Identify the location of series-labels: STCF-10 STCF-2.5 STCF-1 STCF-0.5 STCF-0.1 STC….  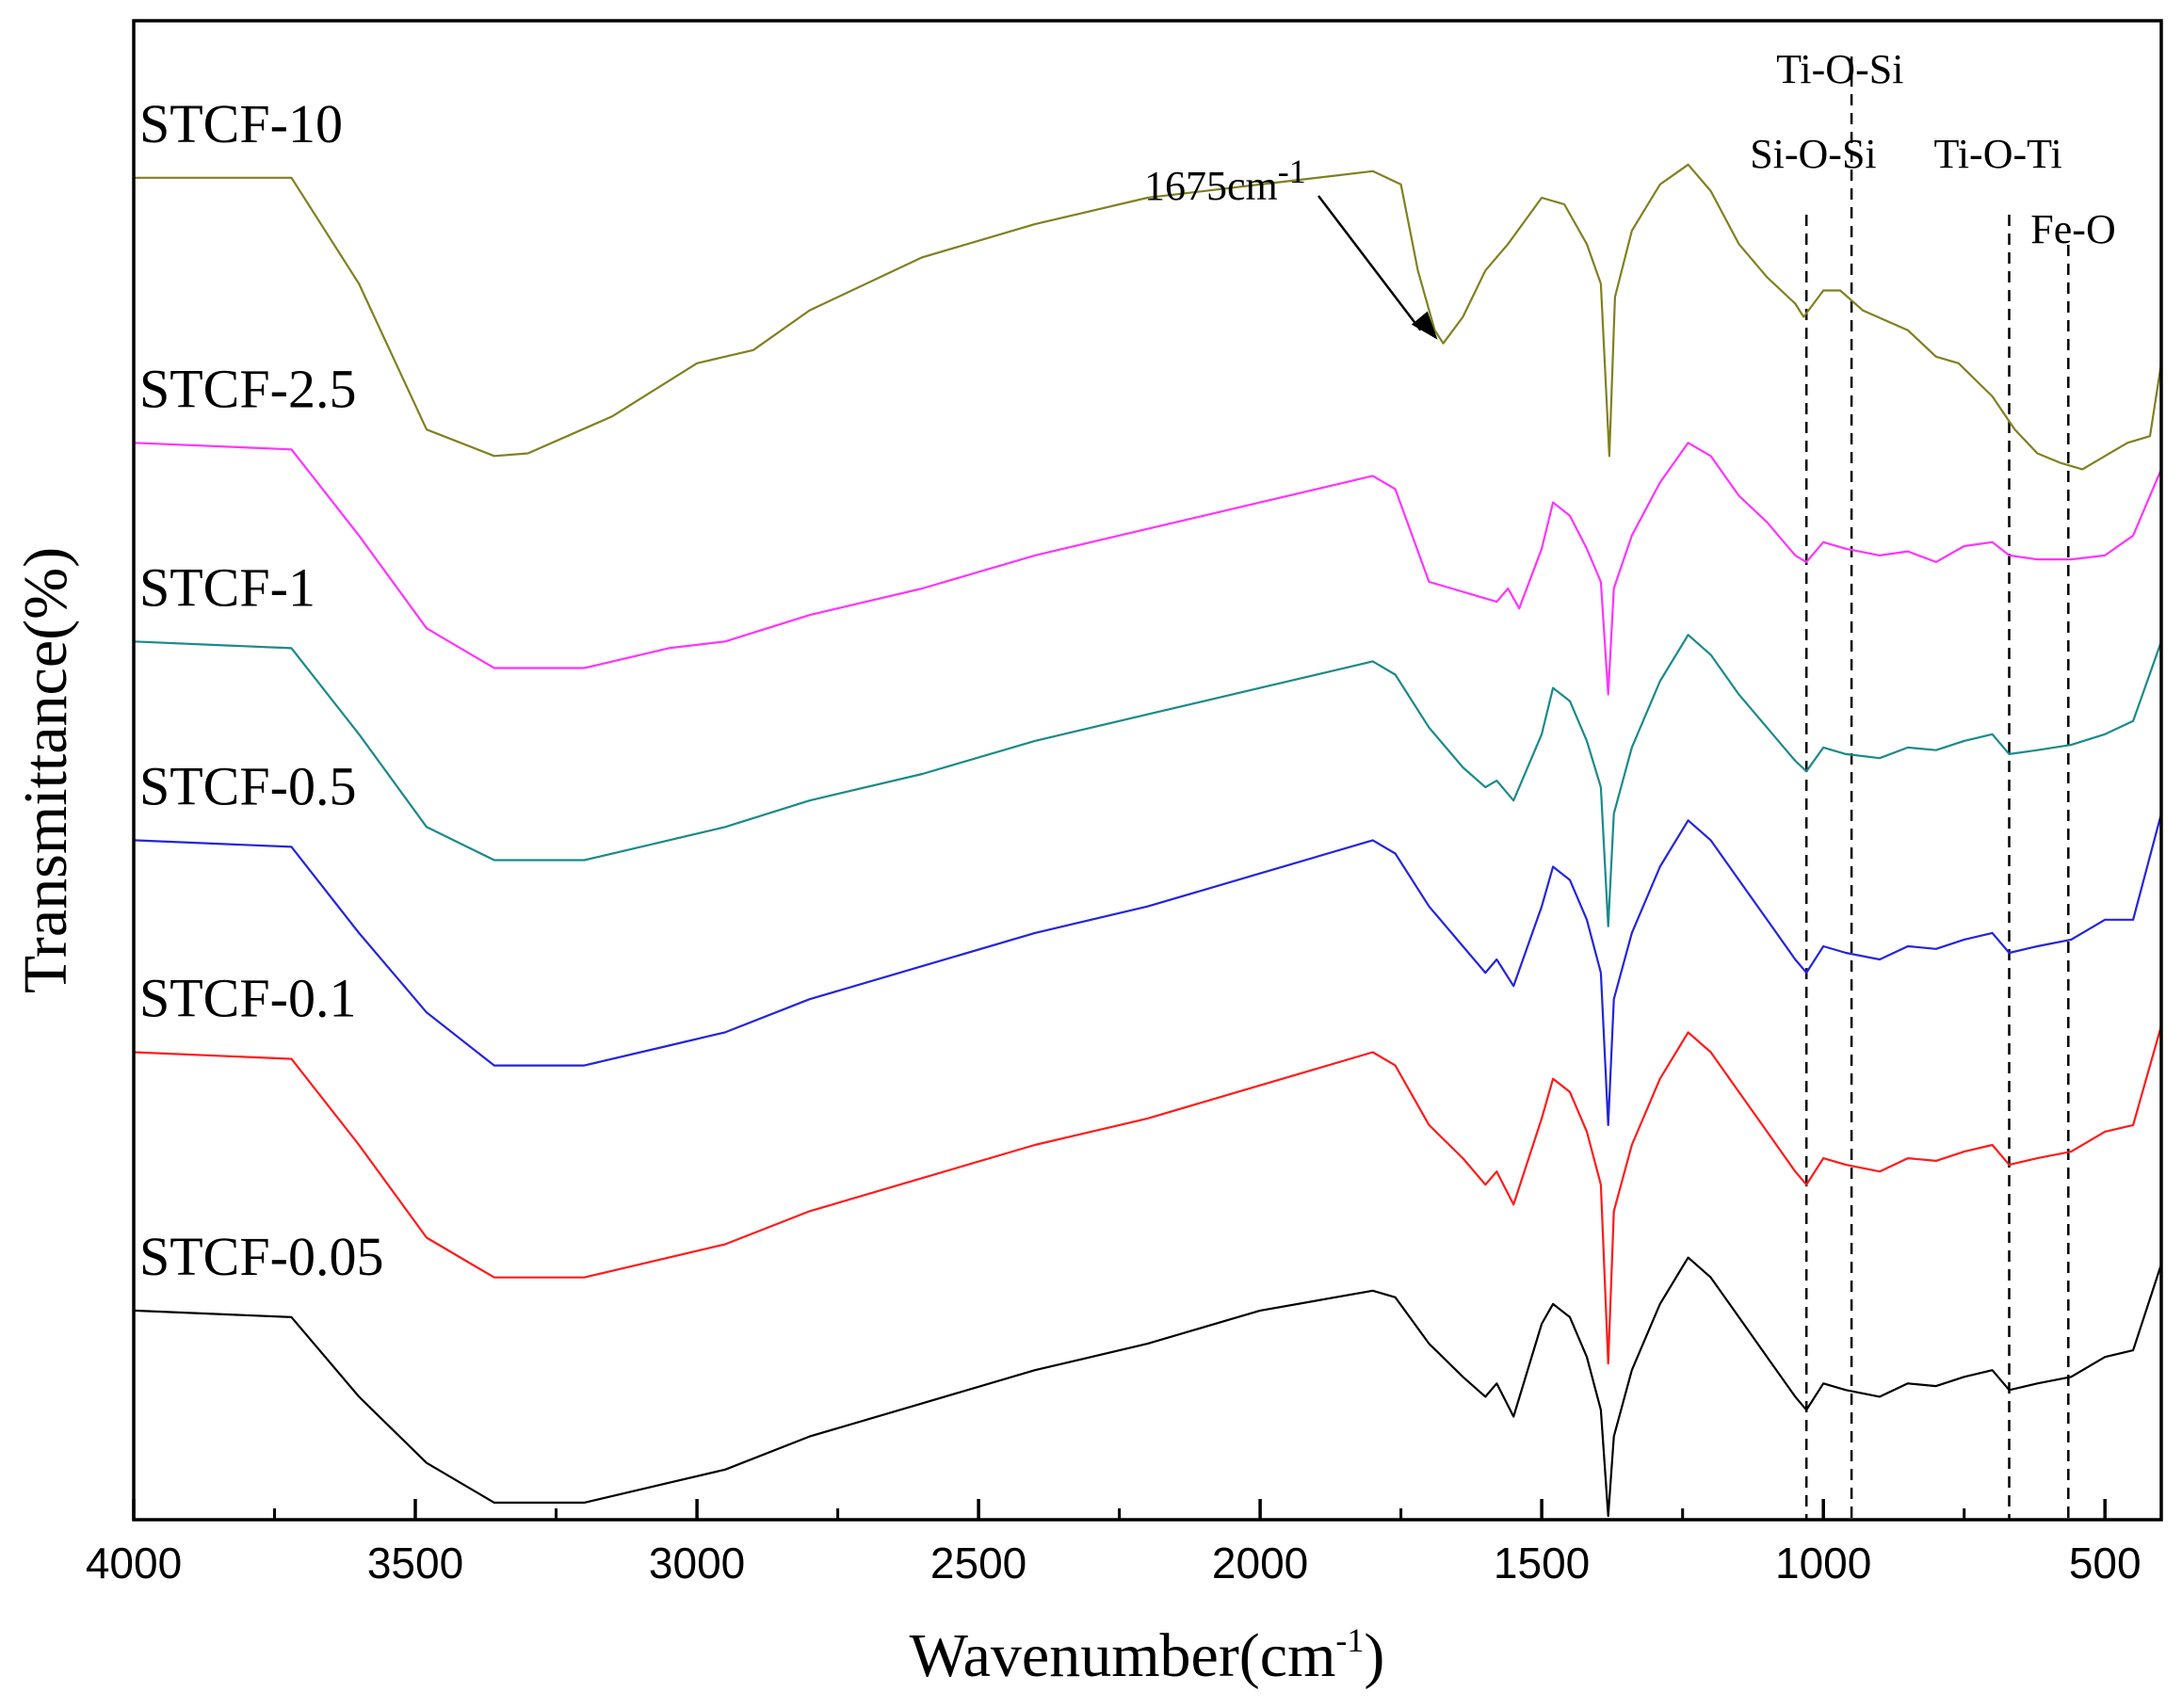
(261, 690).